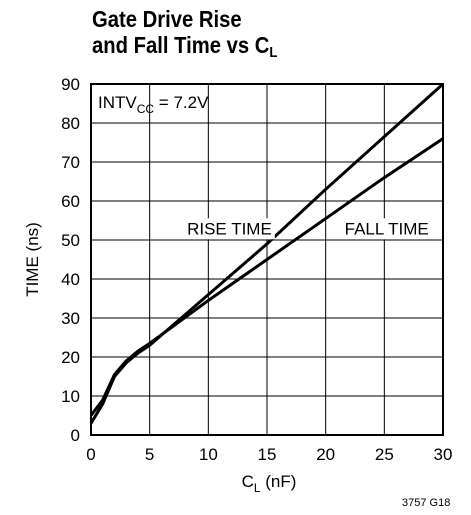 The width and height of the screenshot is (471, 515). What do you see at coordinates (426, 503) in the screenshot?
I see `figure-code: 3757 G18` at bounding box center [426, 503].